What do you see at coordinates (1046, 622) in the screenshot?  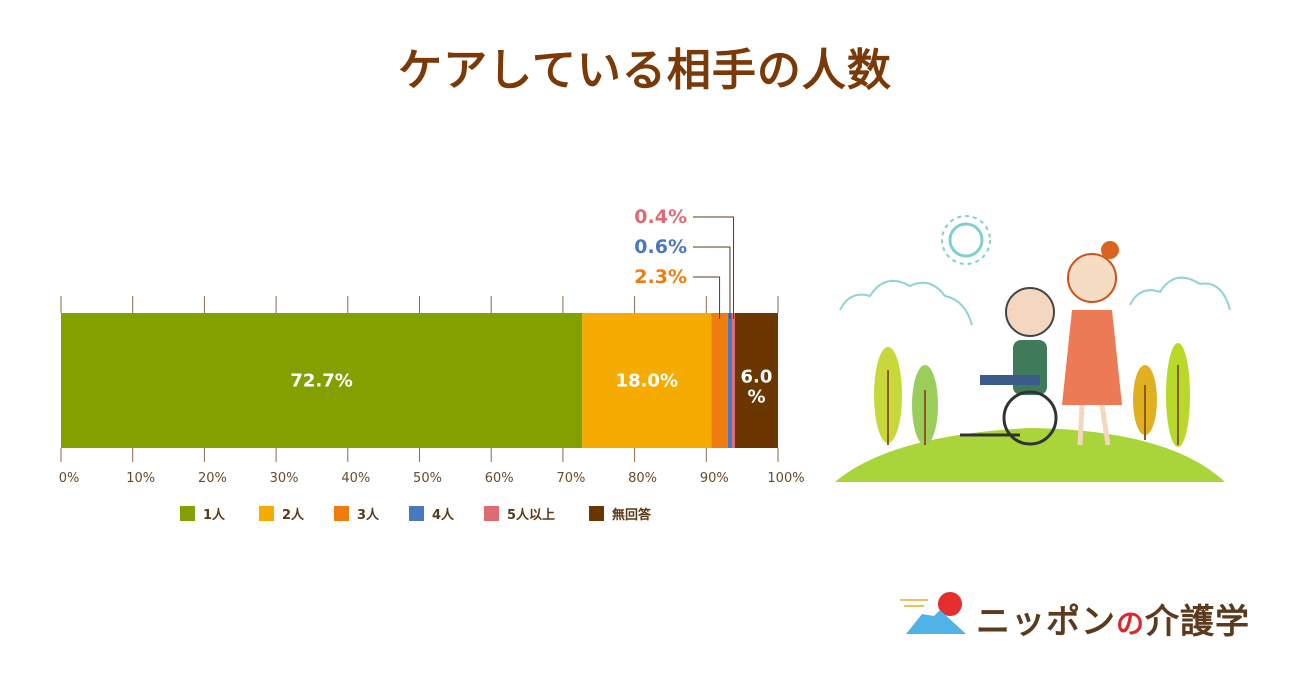 I see `brand-name-a: ニッポン` at bounding box center [1046, 622].